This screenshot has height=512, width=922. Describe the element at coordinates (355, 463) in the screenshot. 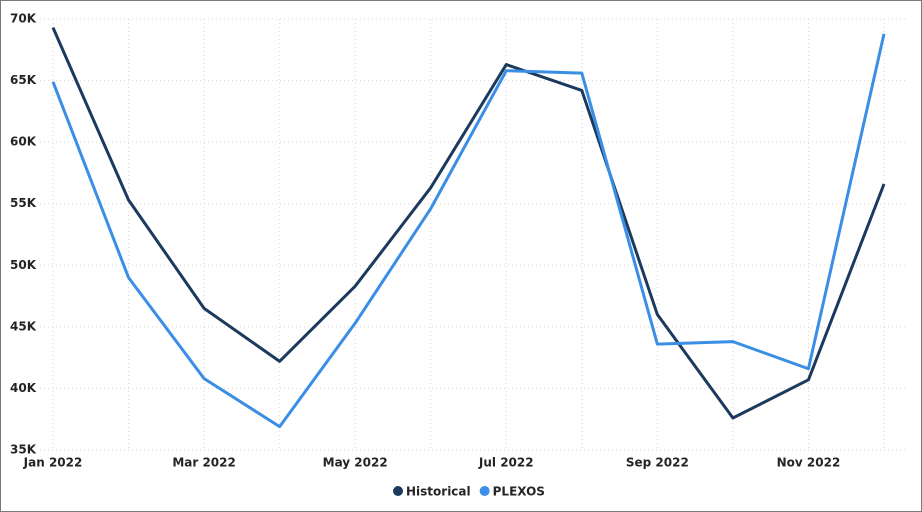

I see `x-tick-label: May 2022` at that location.